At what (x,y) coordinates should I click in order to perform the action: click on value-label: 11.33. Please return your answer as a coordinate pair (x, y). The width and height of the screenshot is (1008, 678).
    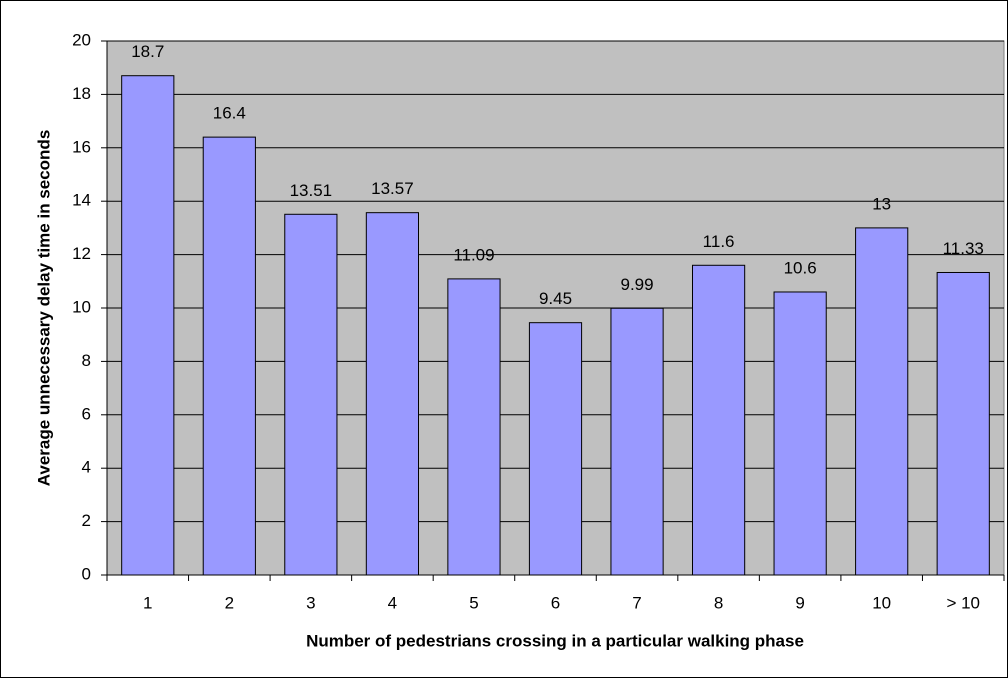
    Looking at the image, I should click on (963, 248).